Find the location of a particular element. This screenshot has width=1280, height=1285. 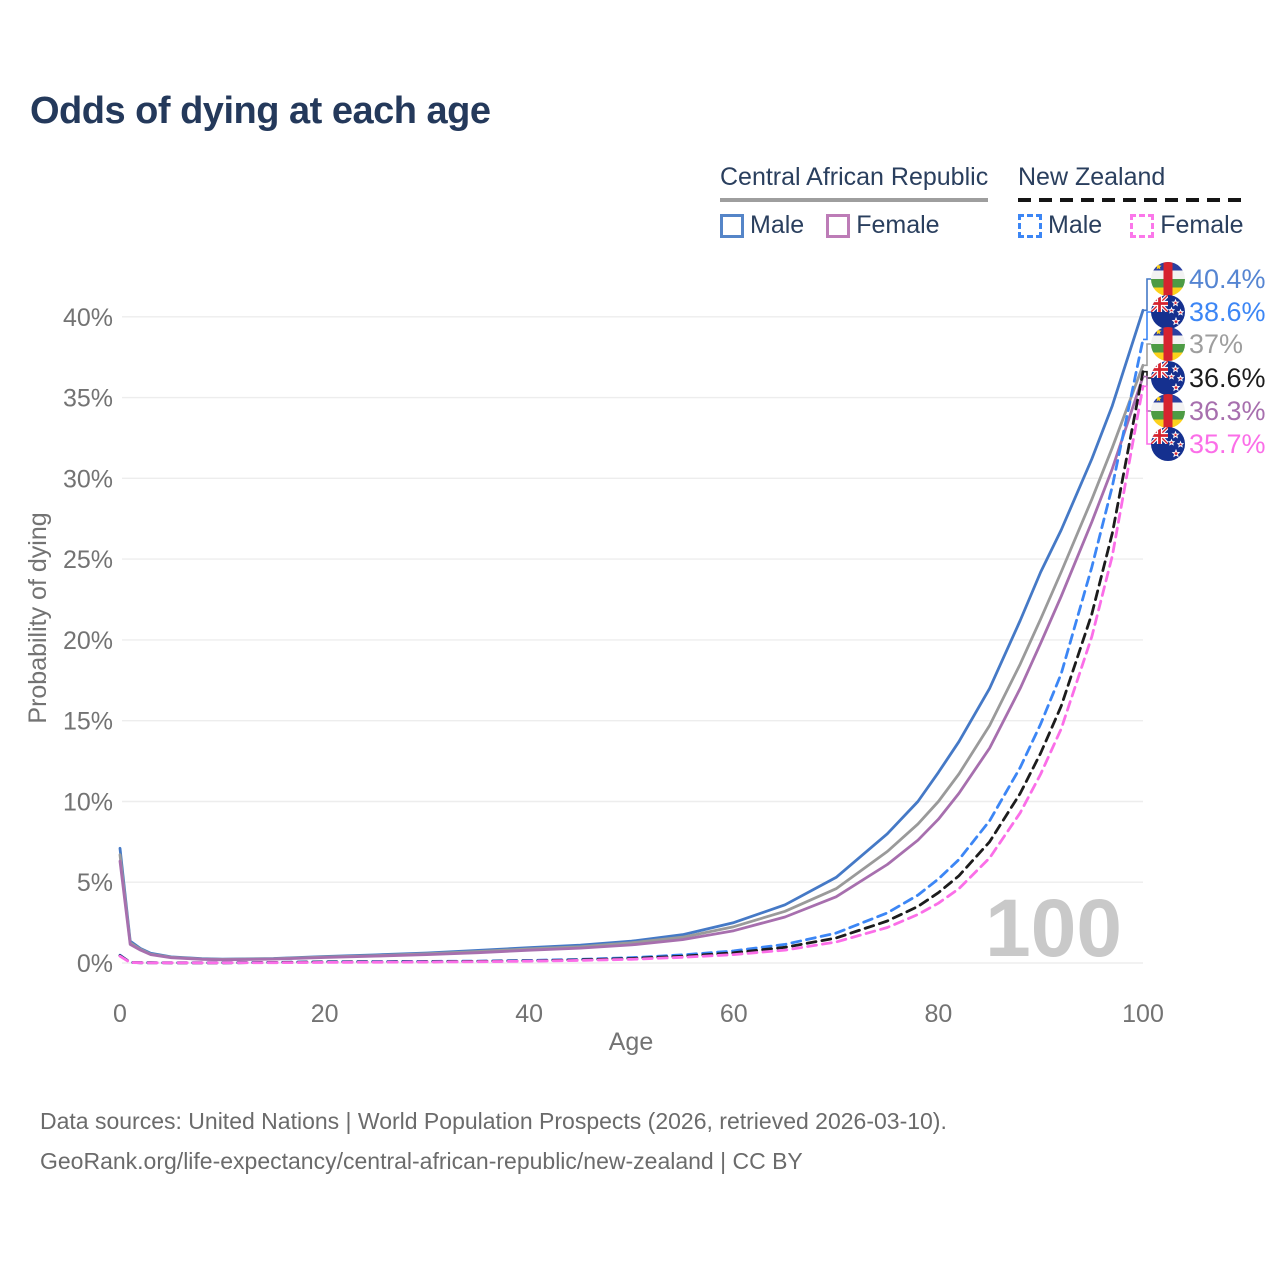

x-tick-label: 80 is located at coordinates (938, 1014).